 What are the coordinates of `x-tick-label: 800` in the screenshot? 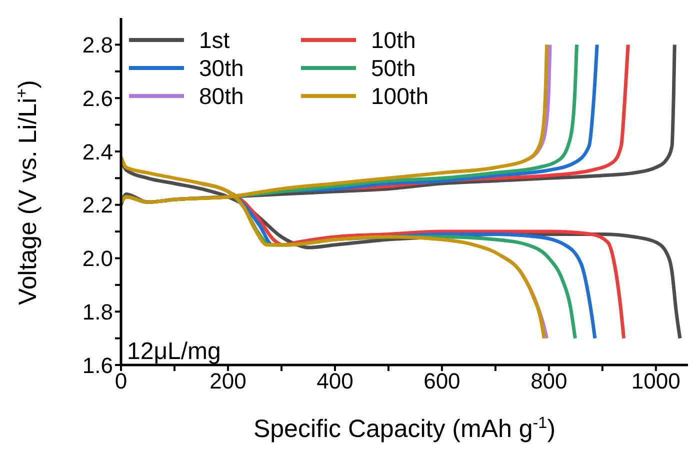 It's located at (549, 381).